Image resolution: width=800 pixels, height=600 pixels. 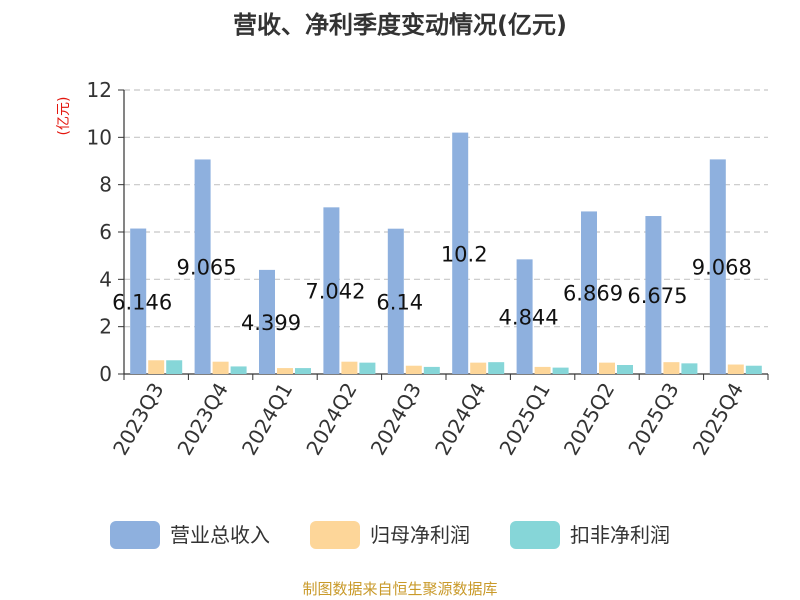 I want to click on data-label: 9.065, so click(x=207, y=268).